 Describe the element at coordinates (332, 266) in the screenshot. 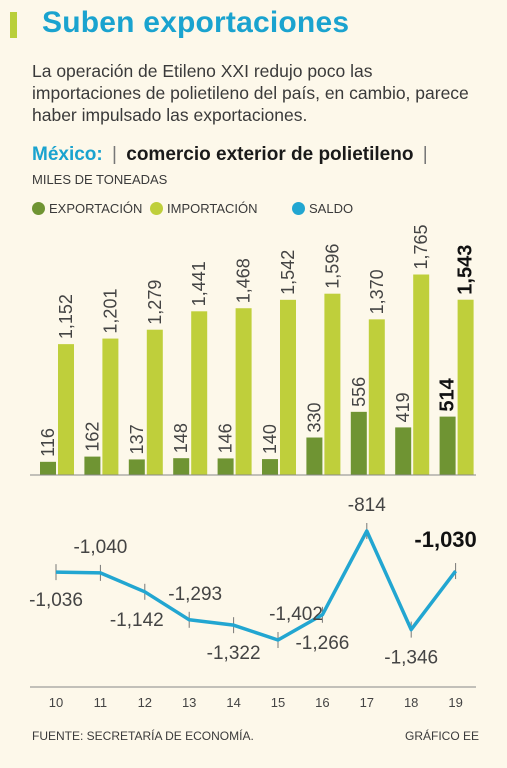

I see `import-value-label: 1,596` at that location.